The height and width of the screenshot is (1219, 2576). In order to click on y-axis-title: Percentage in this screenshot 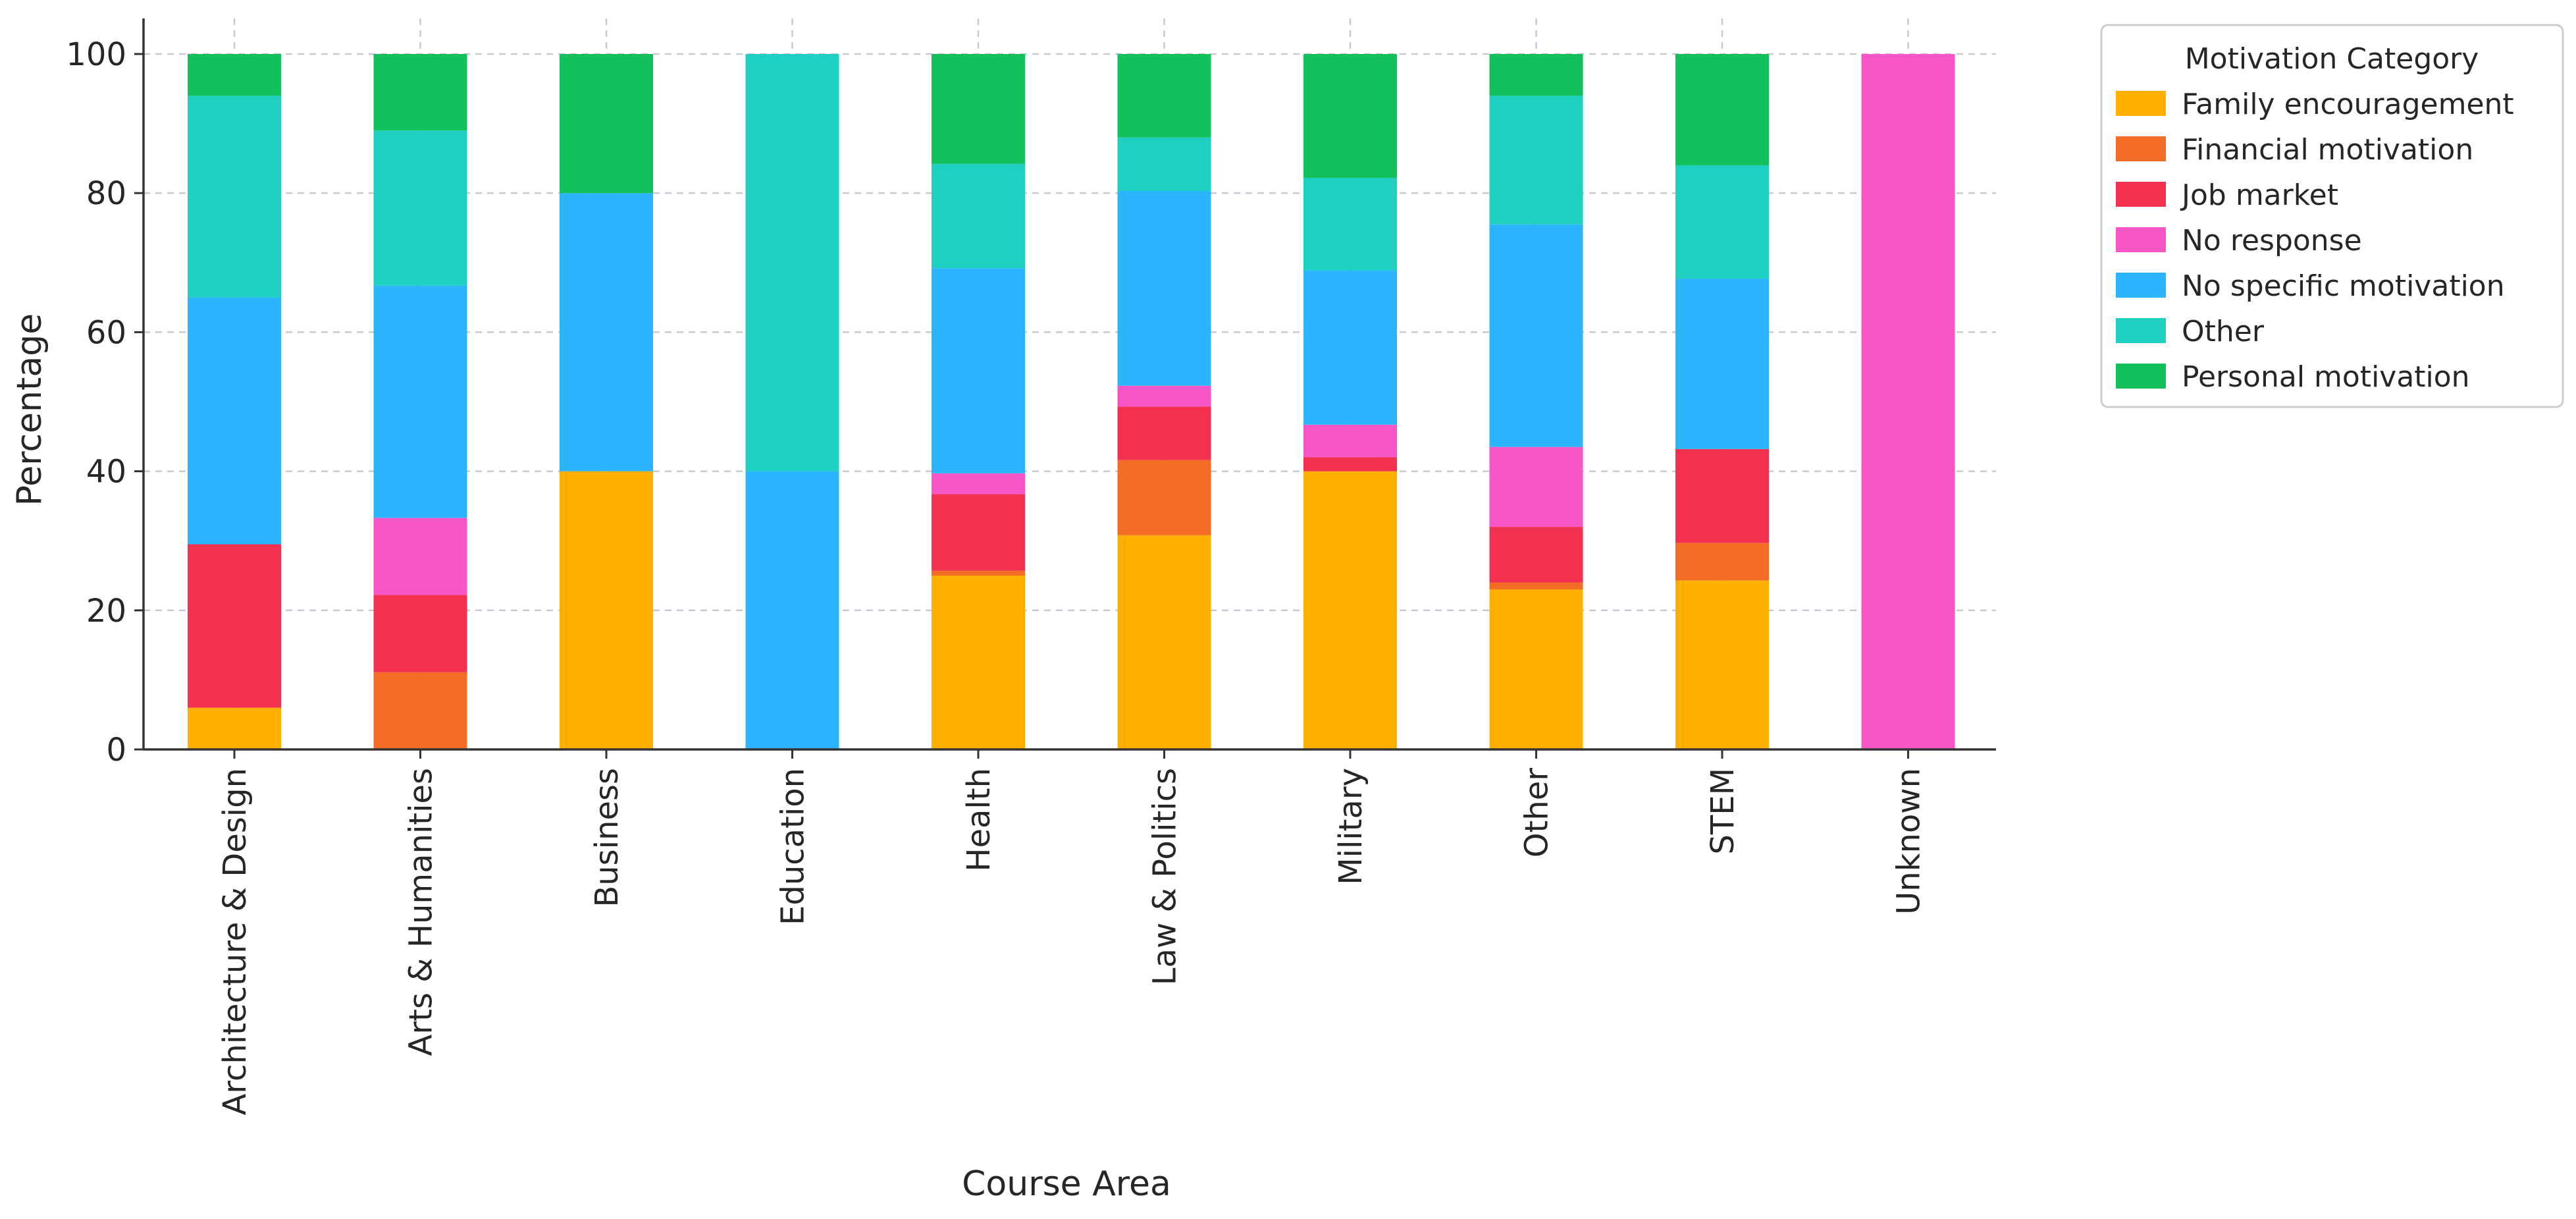, I will do `click(29, 409)`.